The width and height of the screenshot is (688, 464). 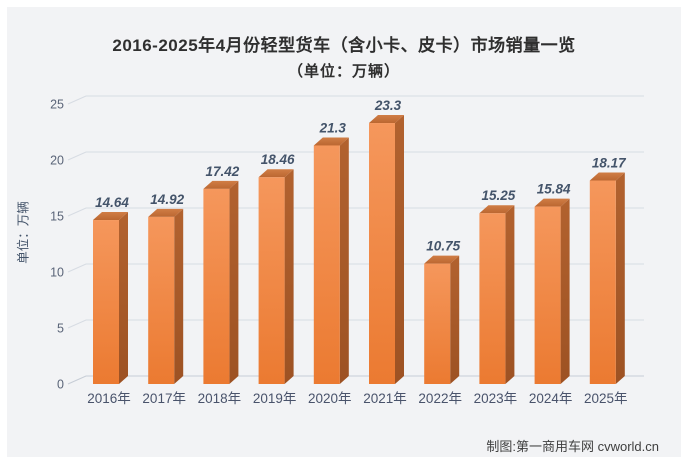 I want to click on bar-value-label: 14.92, so click(x=167, y=199).